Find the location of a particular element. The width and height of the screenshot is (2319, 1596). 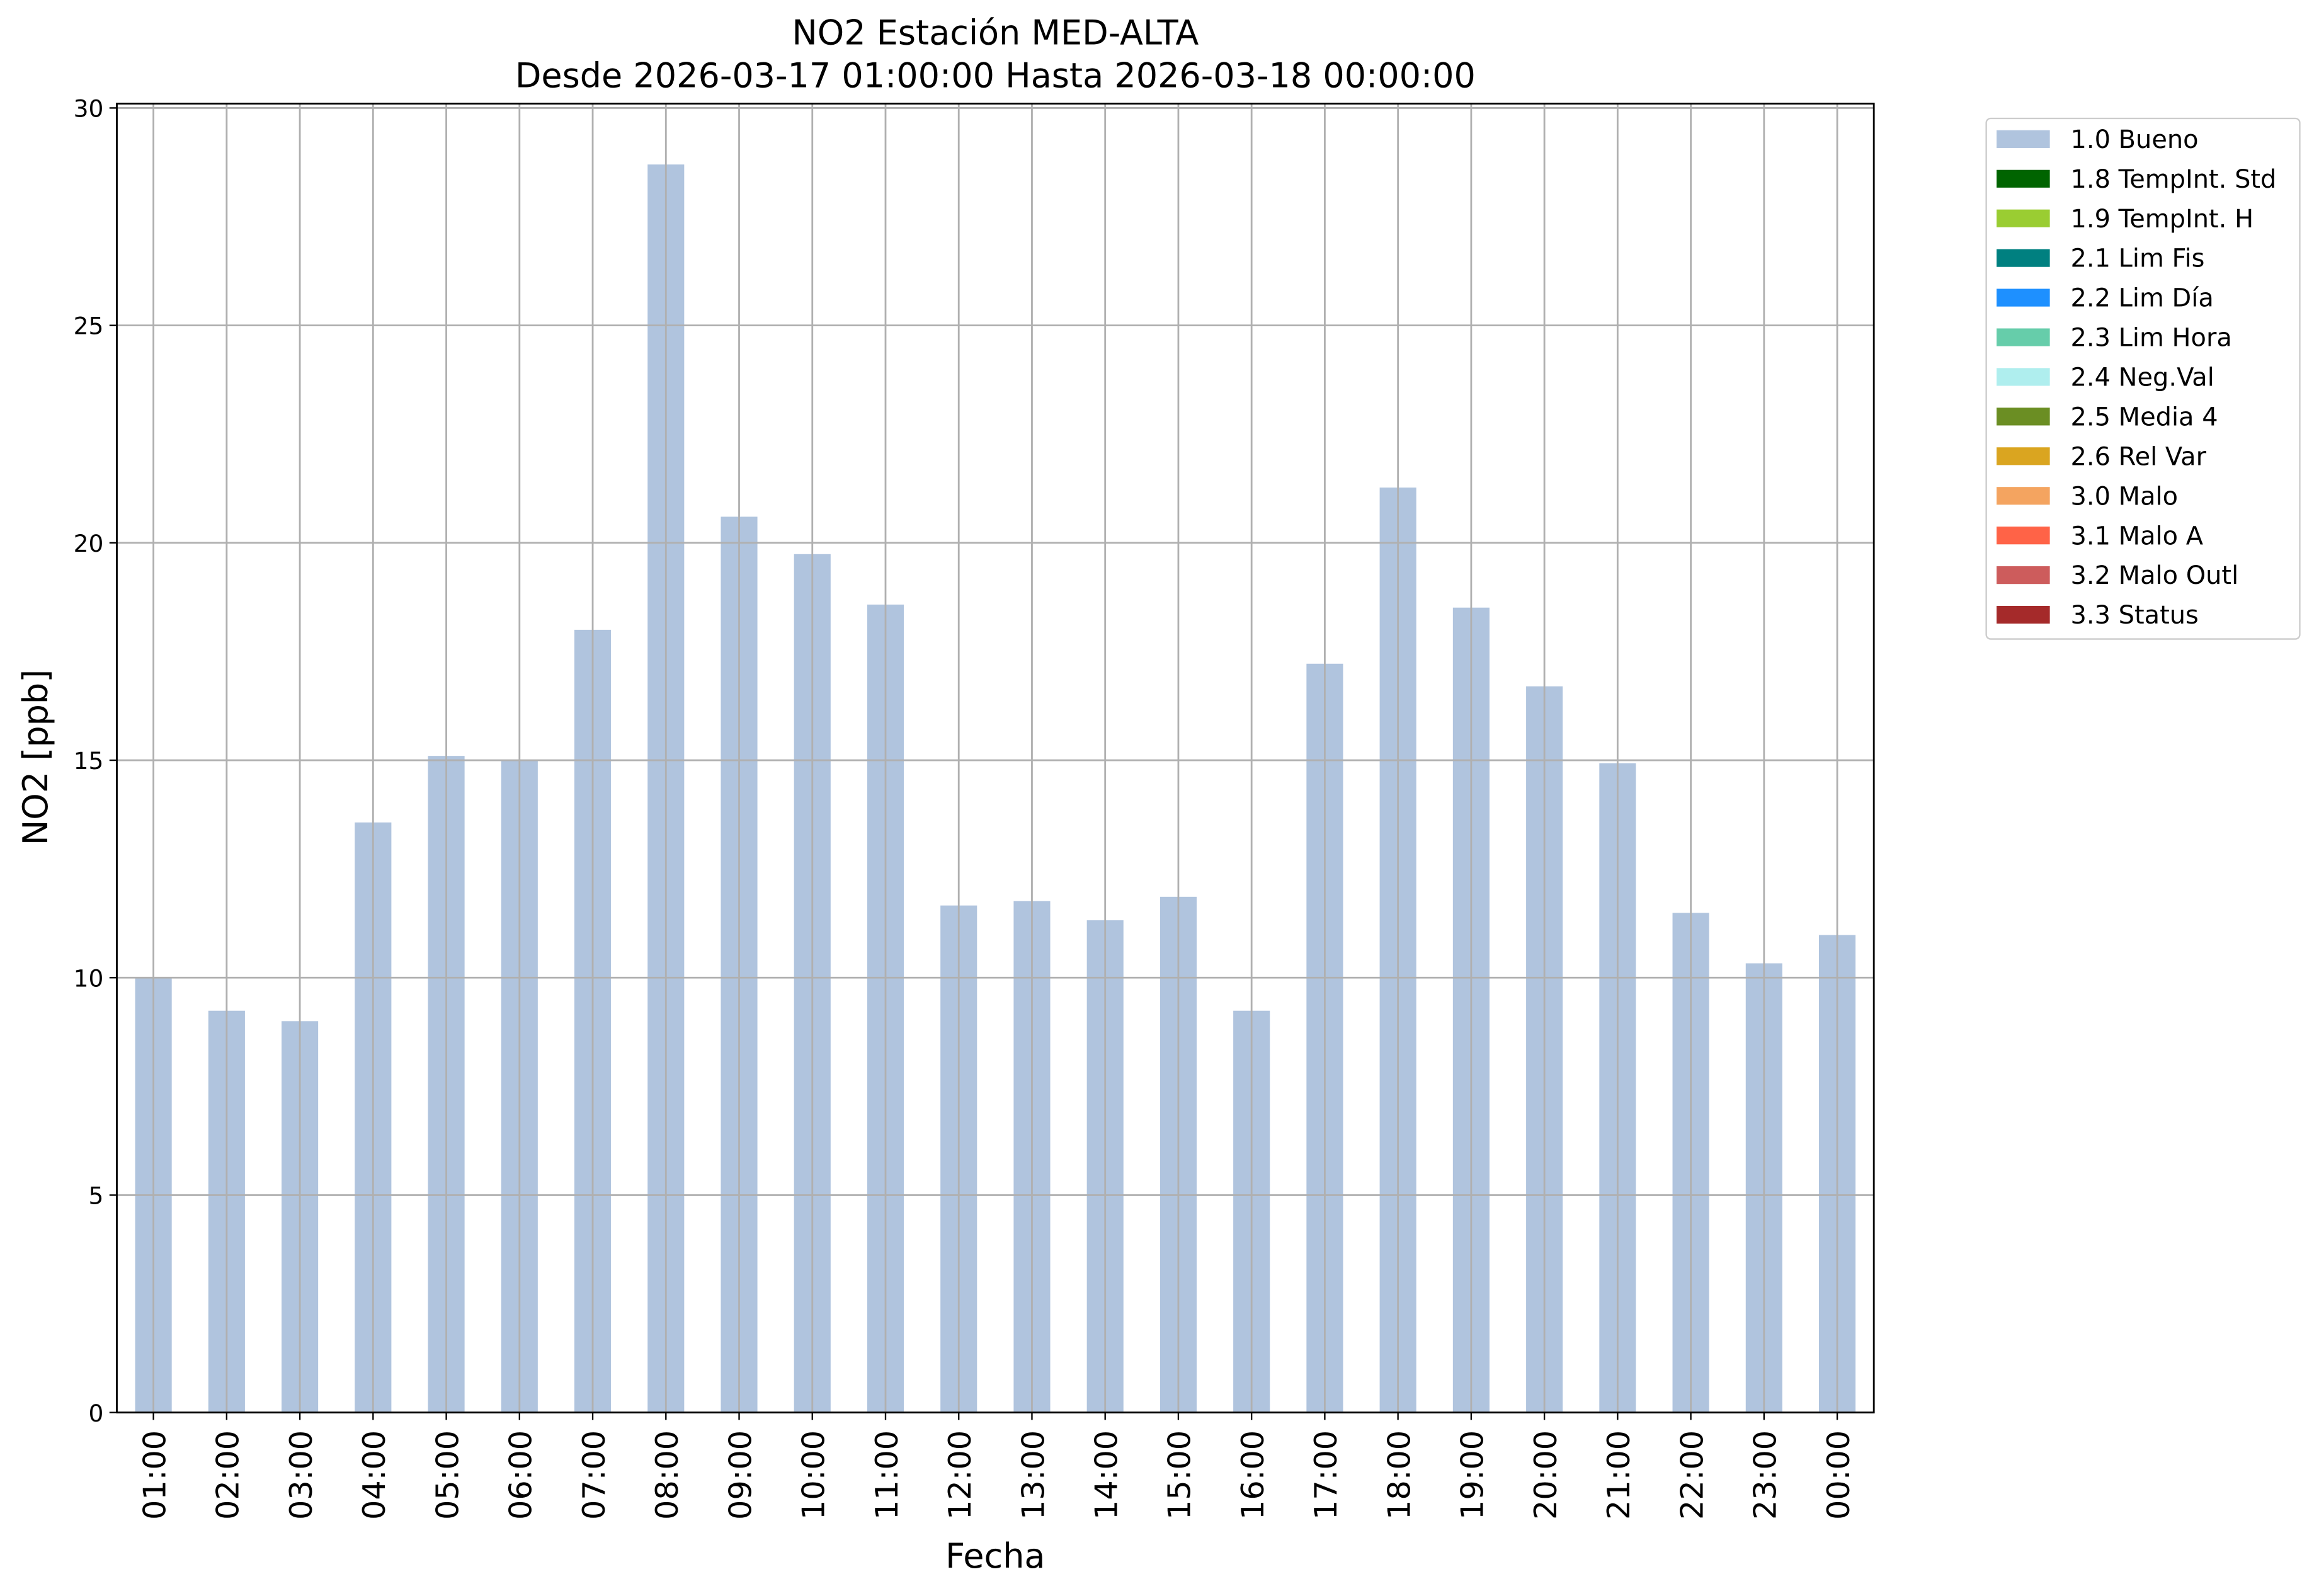

x-tick-label: 05:00 is located at coordinates (447, 1475).